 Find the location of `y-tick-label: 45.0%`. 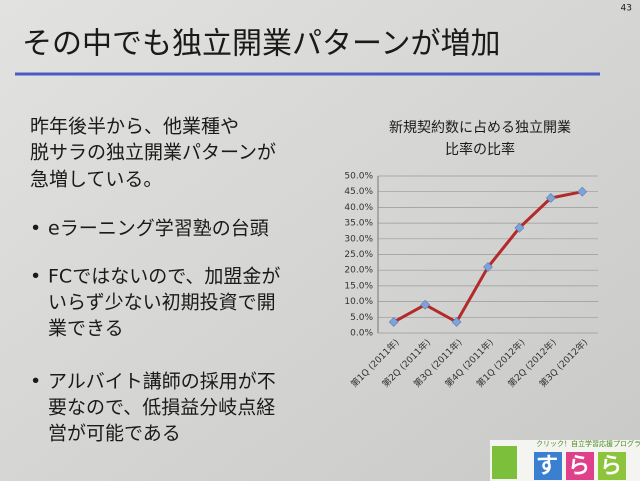

y-tick-label: 45.0% is located at coordinates (358, 192).